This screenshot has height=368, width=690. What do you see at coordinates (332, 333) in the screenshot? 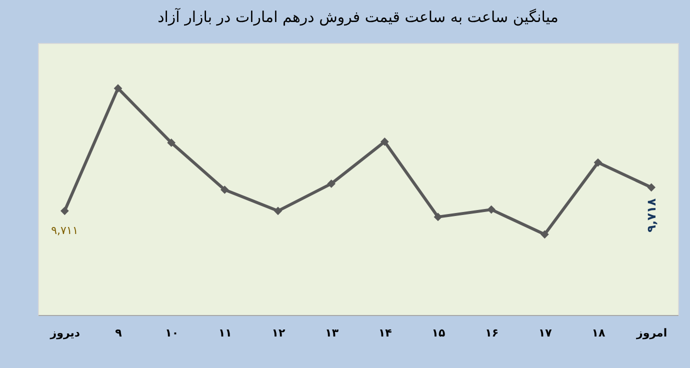
I see `x-tick-label: ۱۳` at bounding box center [332, 333].